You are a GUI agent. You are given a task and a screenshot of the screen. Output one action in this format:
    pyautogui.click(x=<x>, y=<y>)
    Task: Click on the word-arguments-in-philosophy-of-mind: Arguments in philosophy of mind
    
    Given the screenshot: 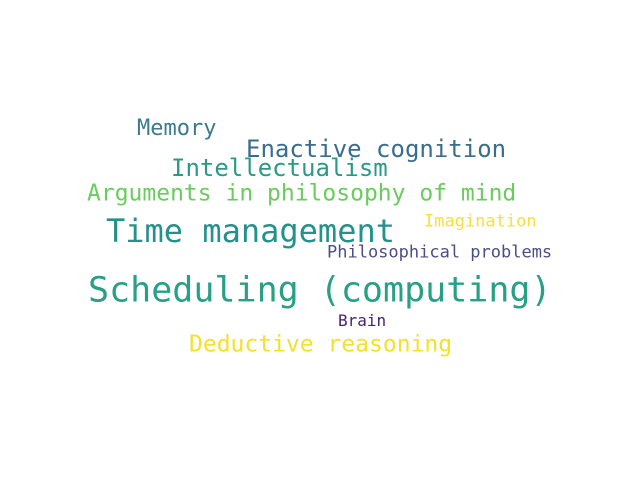 What is the action you would take?
    pyautogui.click(x=302, y=193)
    